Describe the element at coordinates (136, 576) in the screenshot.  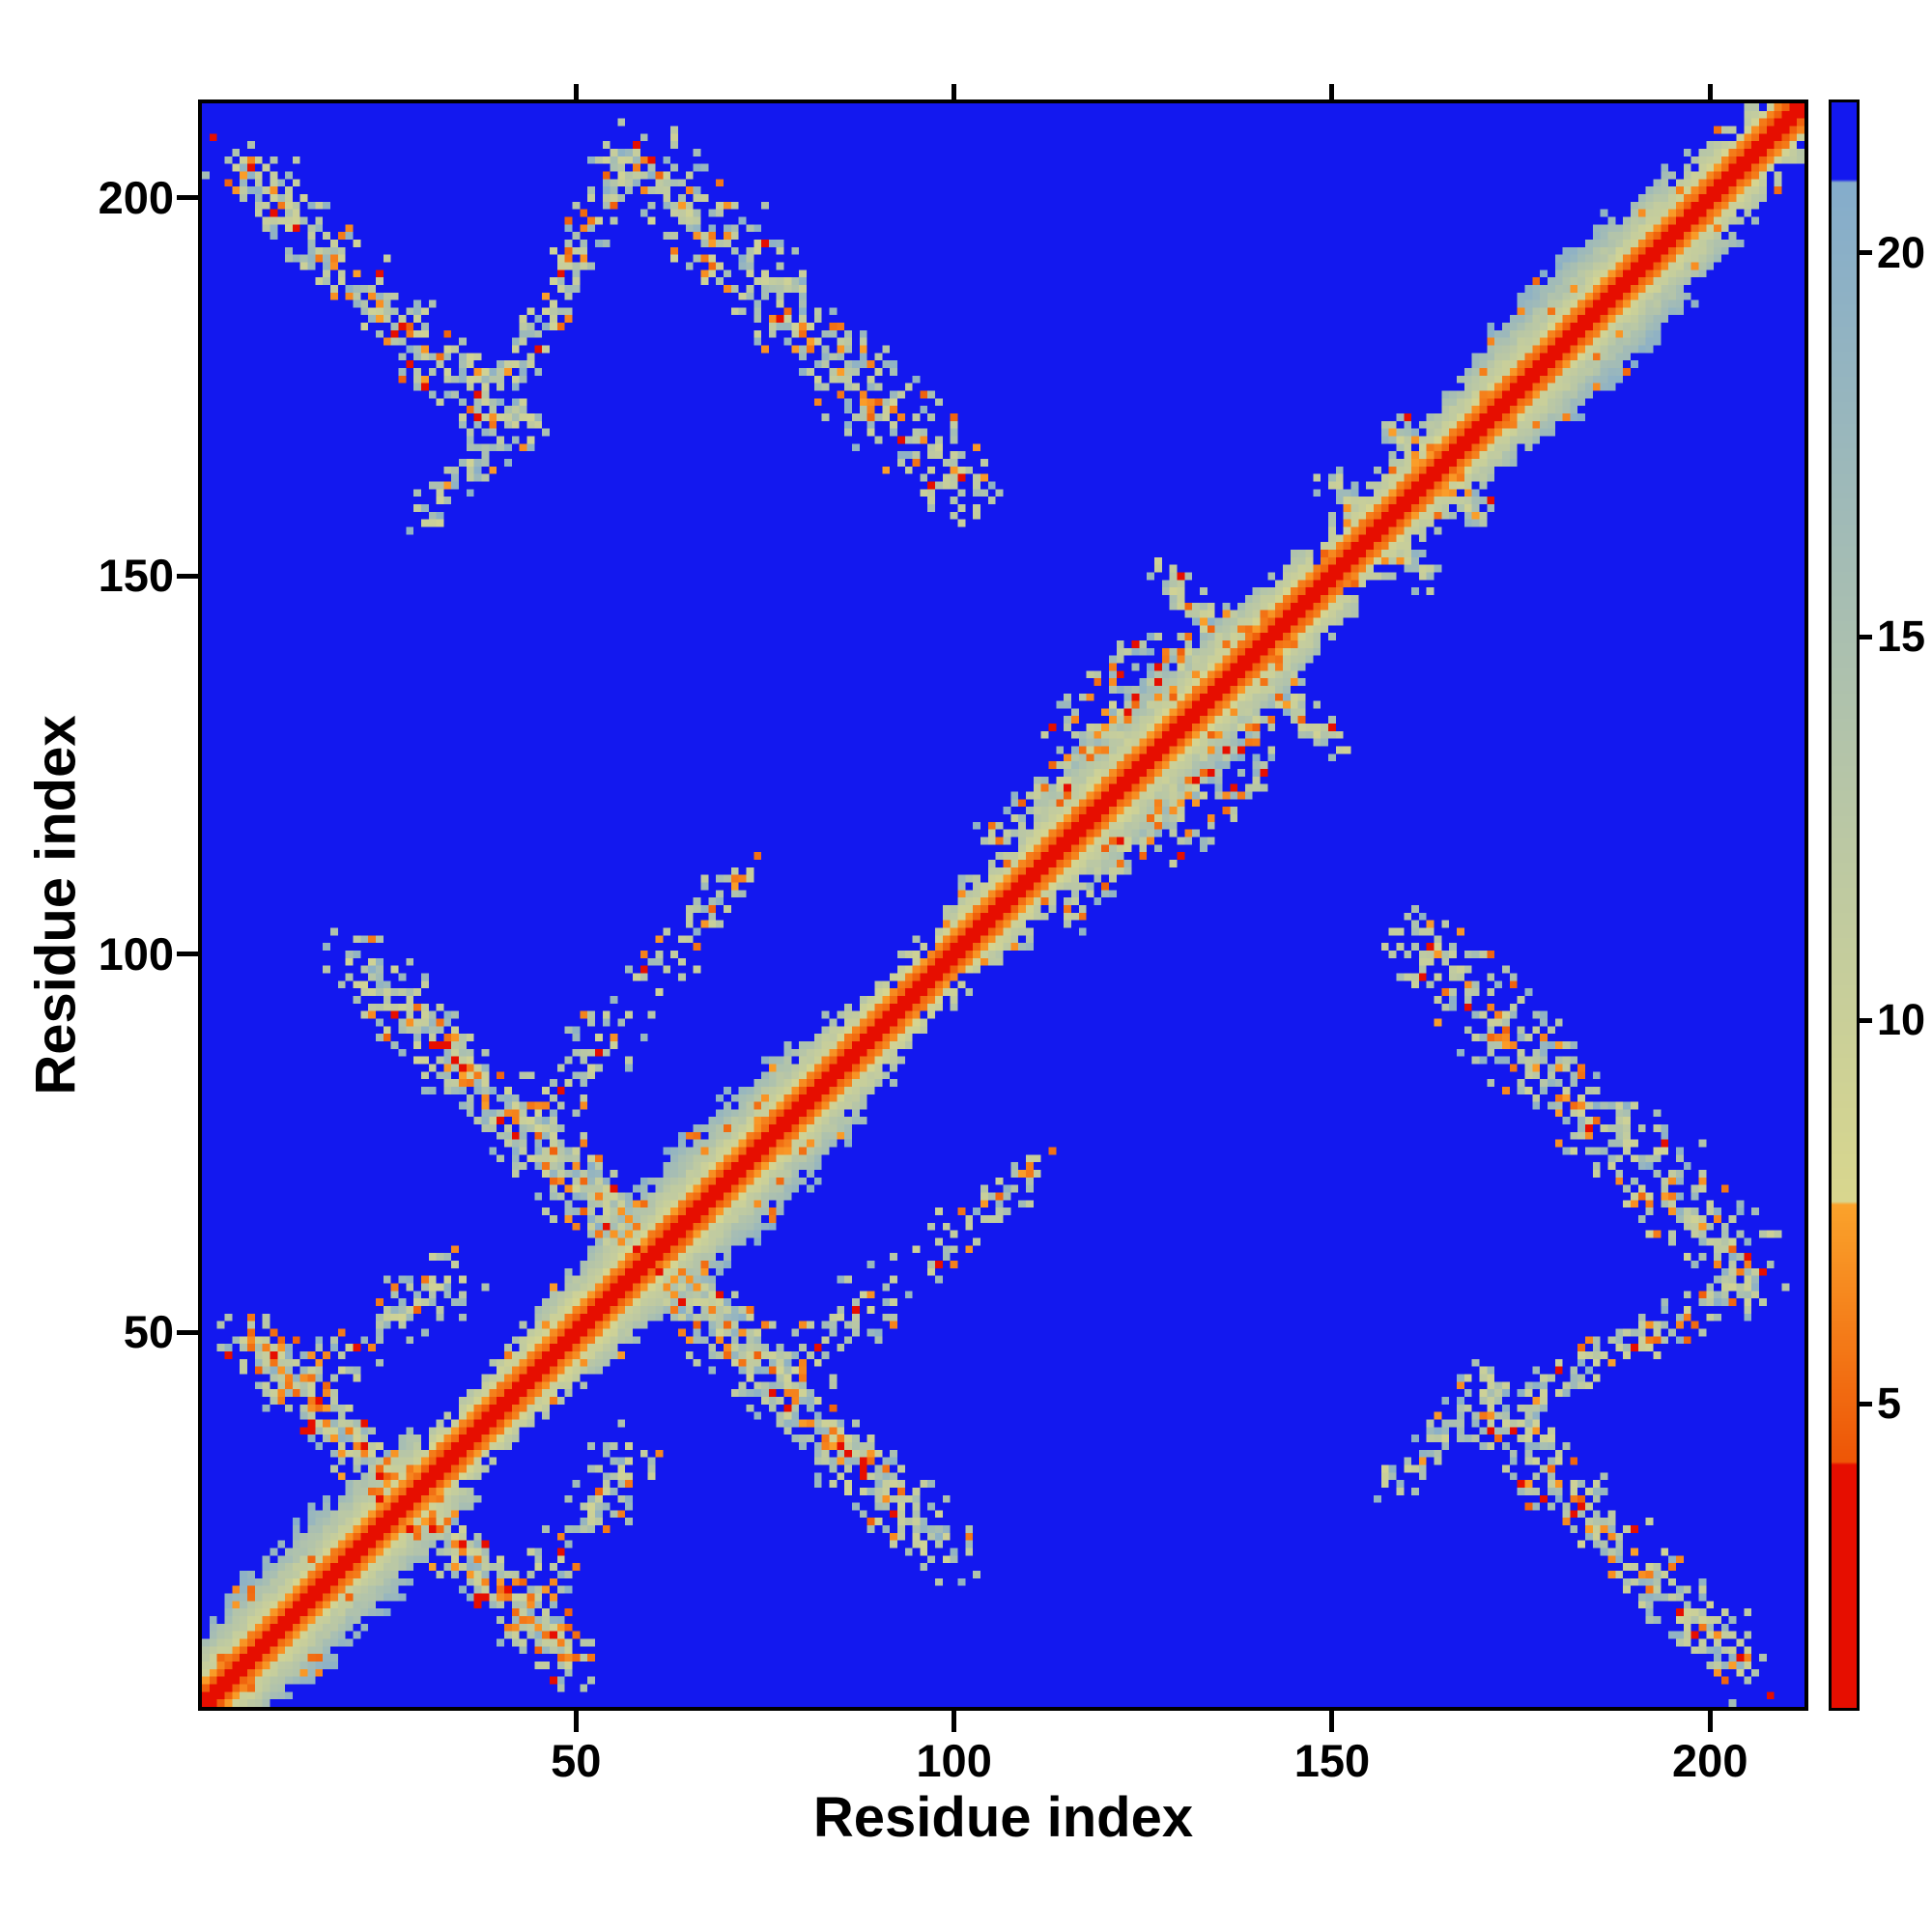
I see `y-tick-label-150: 150` at that location.